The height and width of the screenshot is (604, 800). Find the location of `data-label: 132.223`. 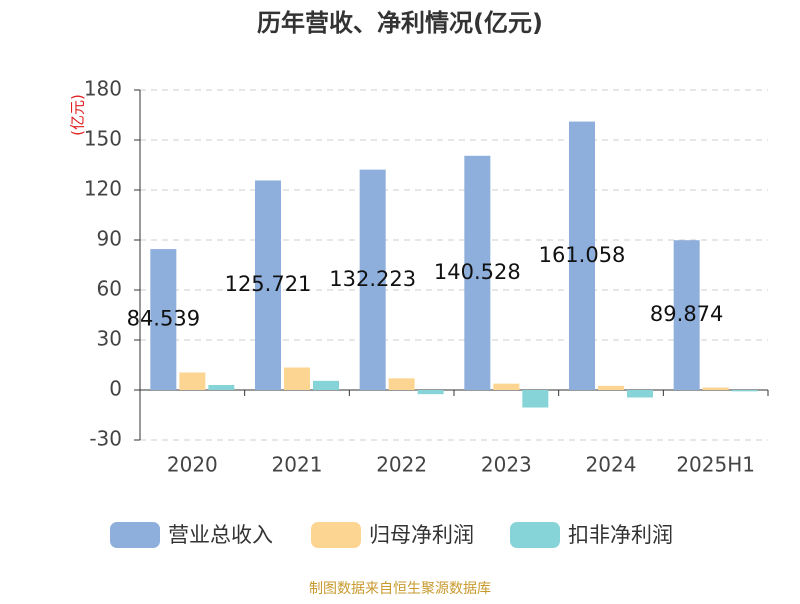

data-label: 132.223 is located at coordinates (372, 279).